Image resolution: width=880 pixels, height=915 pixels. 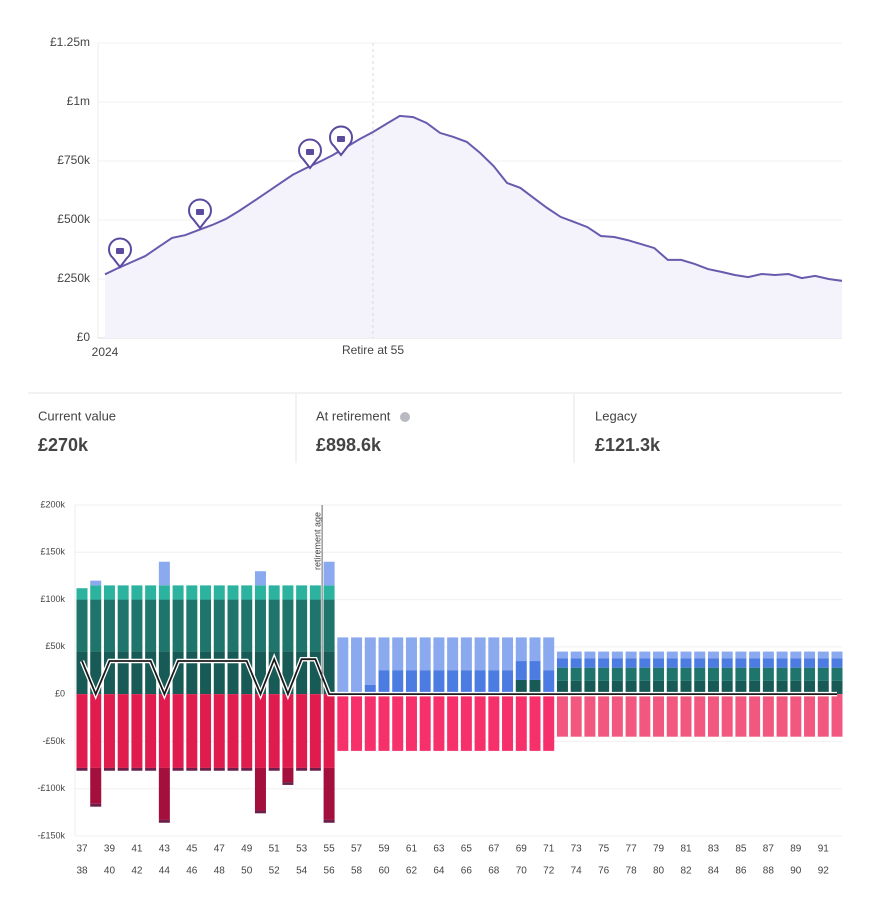 What do you see at coordinates (247, 871) in the screenshot?
I see `x-tick-label: 50` at bounding box center [247, 871].